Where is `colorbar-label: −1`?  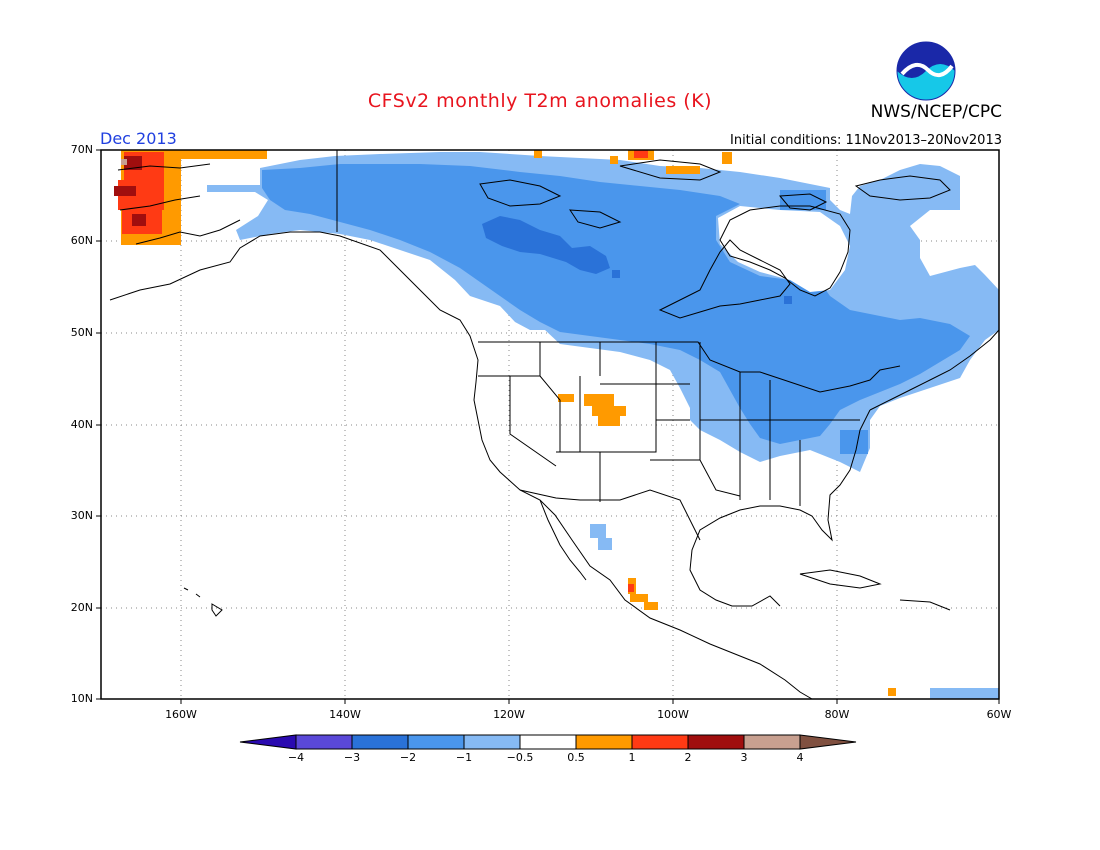 colorbar-label: −1 is located at coordinates (464, 757).